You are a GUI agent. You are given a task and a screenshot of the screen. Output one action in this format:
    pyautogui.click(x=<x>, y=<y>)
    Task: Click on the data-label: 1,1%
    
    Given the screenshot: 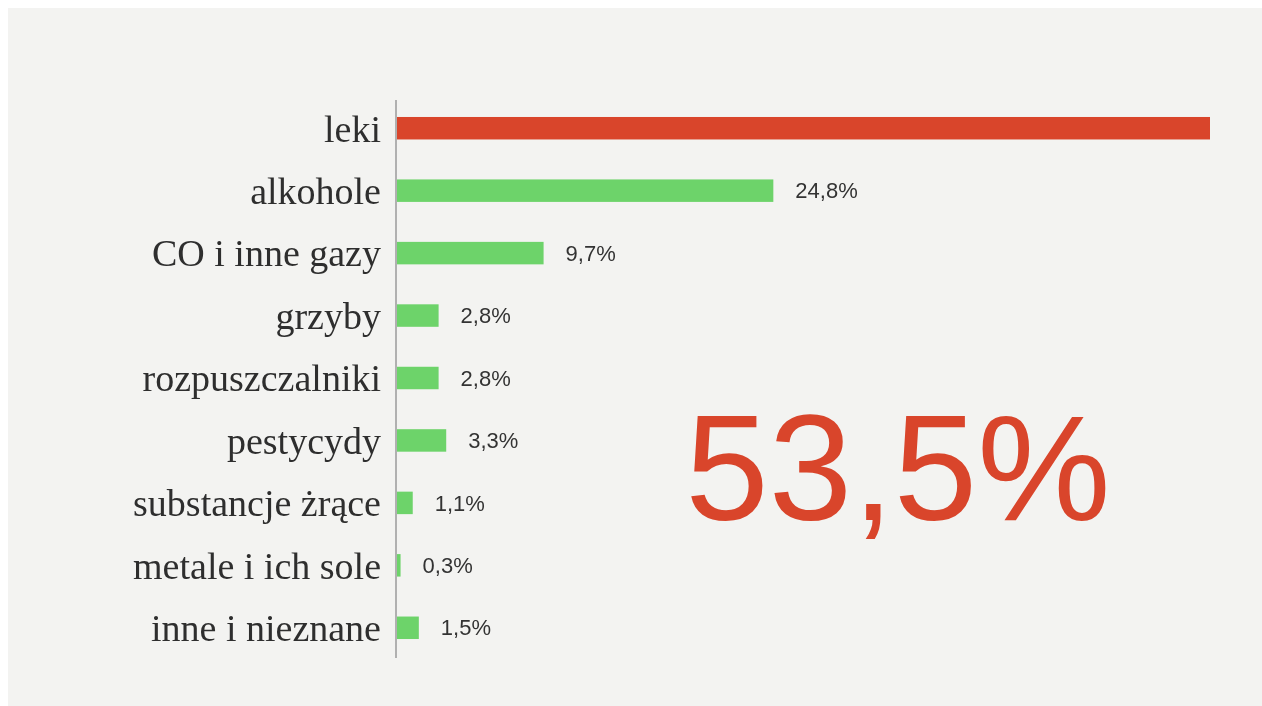 What is the action you would take?
    pyautogui.click(x=459, y=503)
    